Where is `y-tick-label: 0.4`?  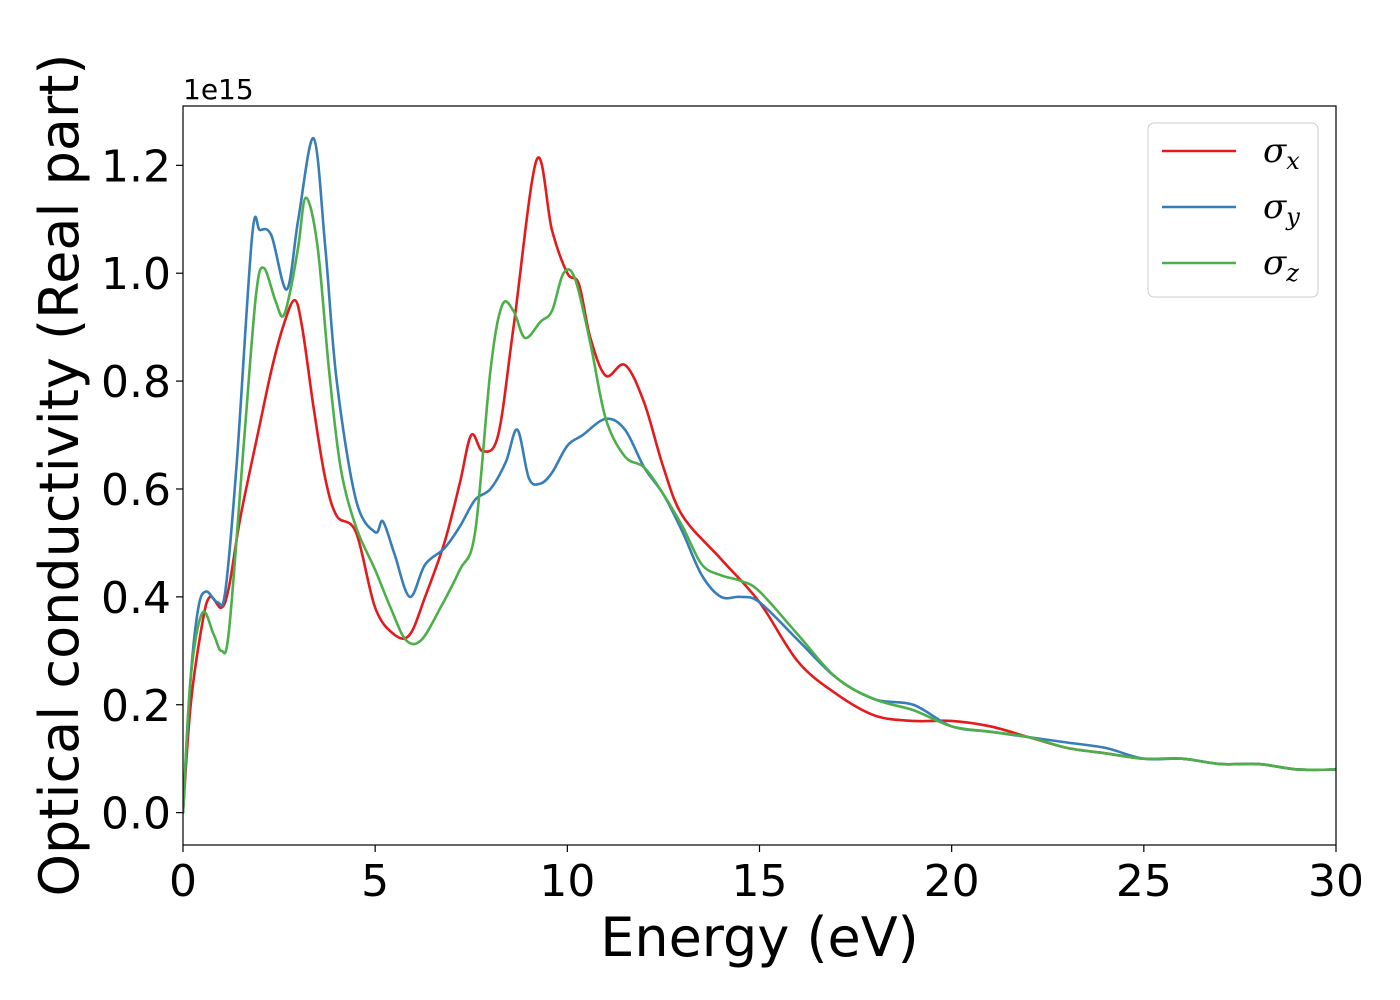 y-tick-label: 0.4 is located at coordinates (136, 598).